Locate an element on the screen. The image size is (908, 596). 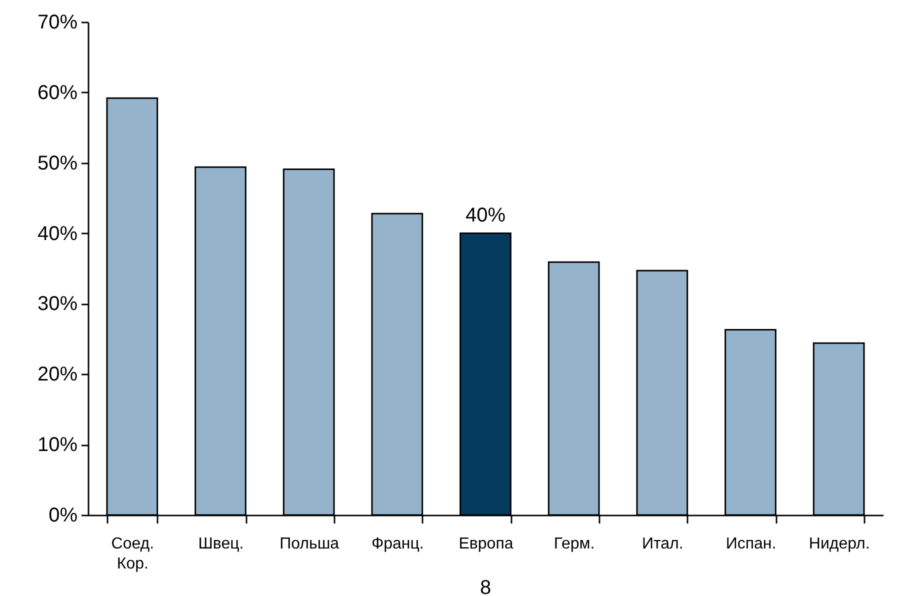
text: 8 is located at coordinates (486, 586).